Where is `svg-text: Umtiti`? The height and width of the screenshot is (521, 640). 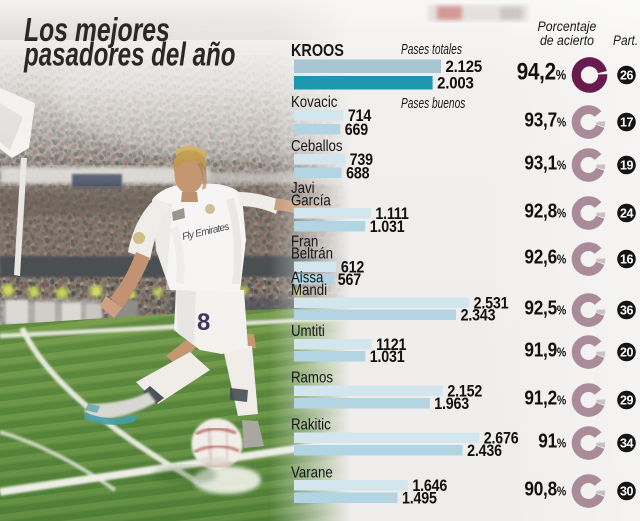 svg-text: Umtiti is located at coordinates (308, 331).